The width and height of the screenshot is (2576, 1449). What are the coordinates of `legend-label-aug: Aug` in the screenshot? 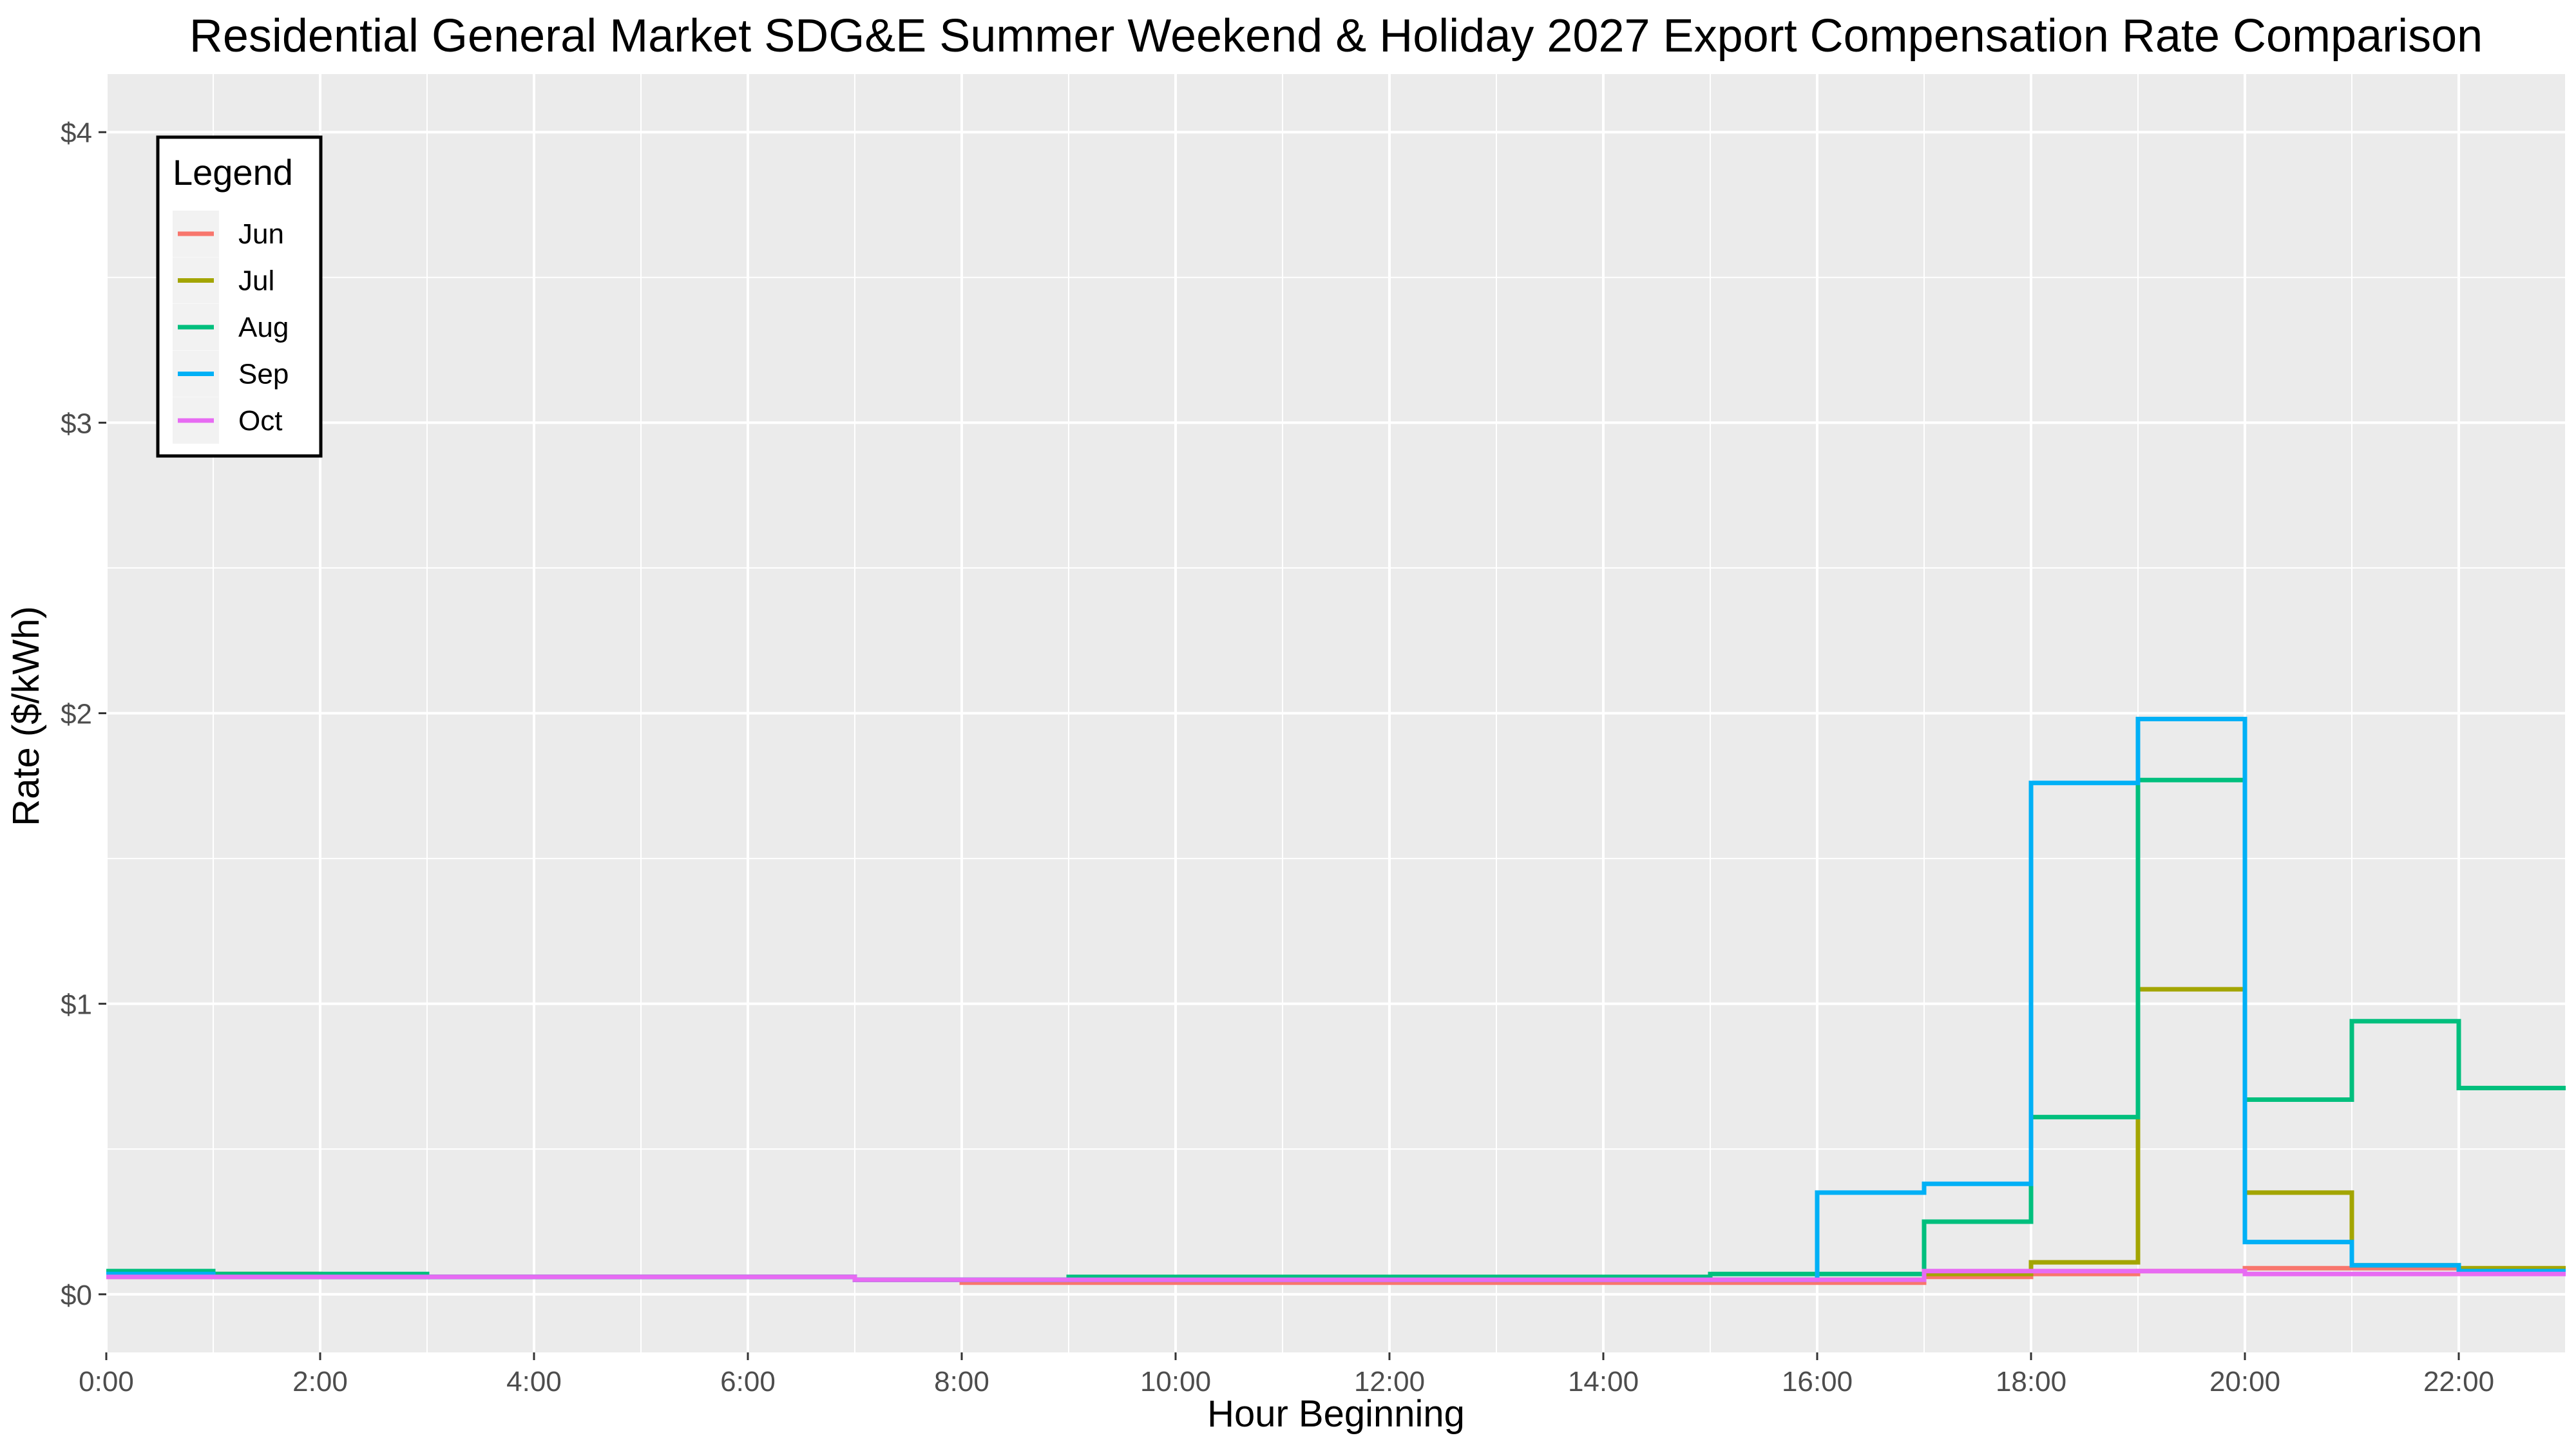 It's located at (263, 327).